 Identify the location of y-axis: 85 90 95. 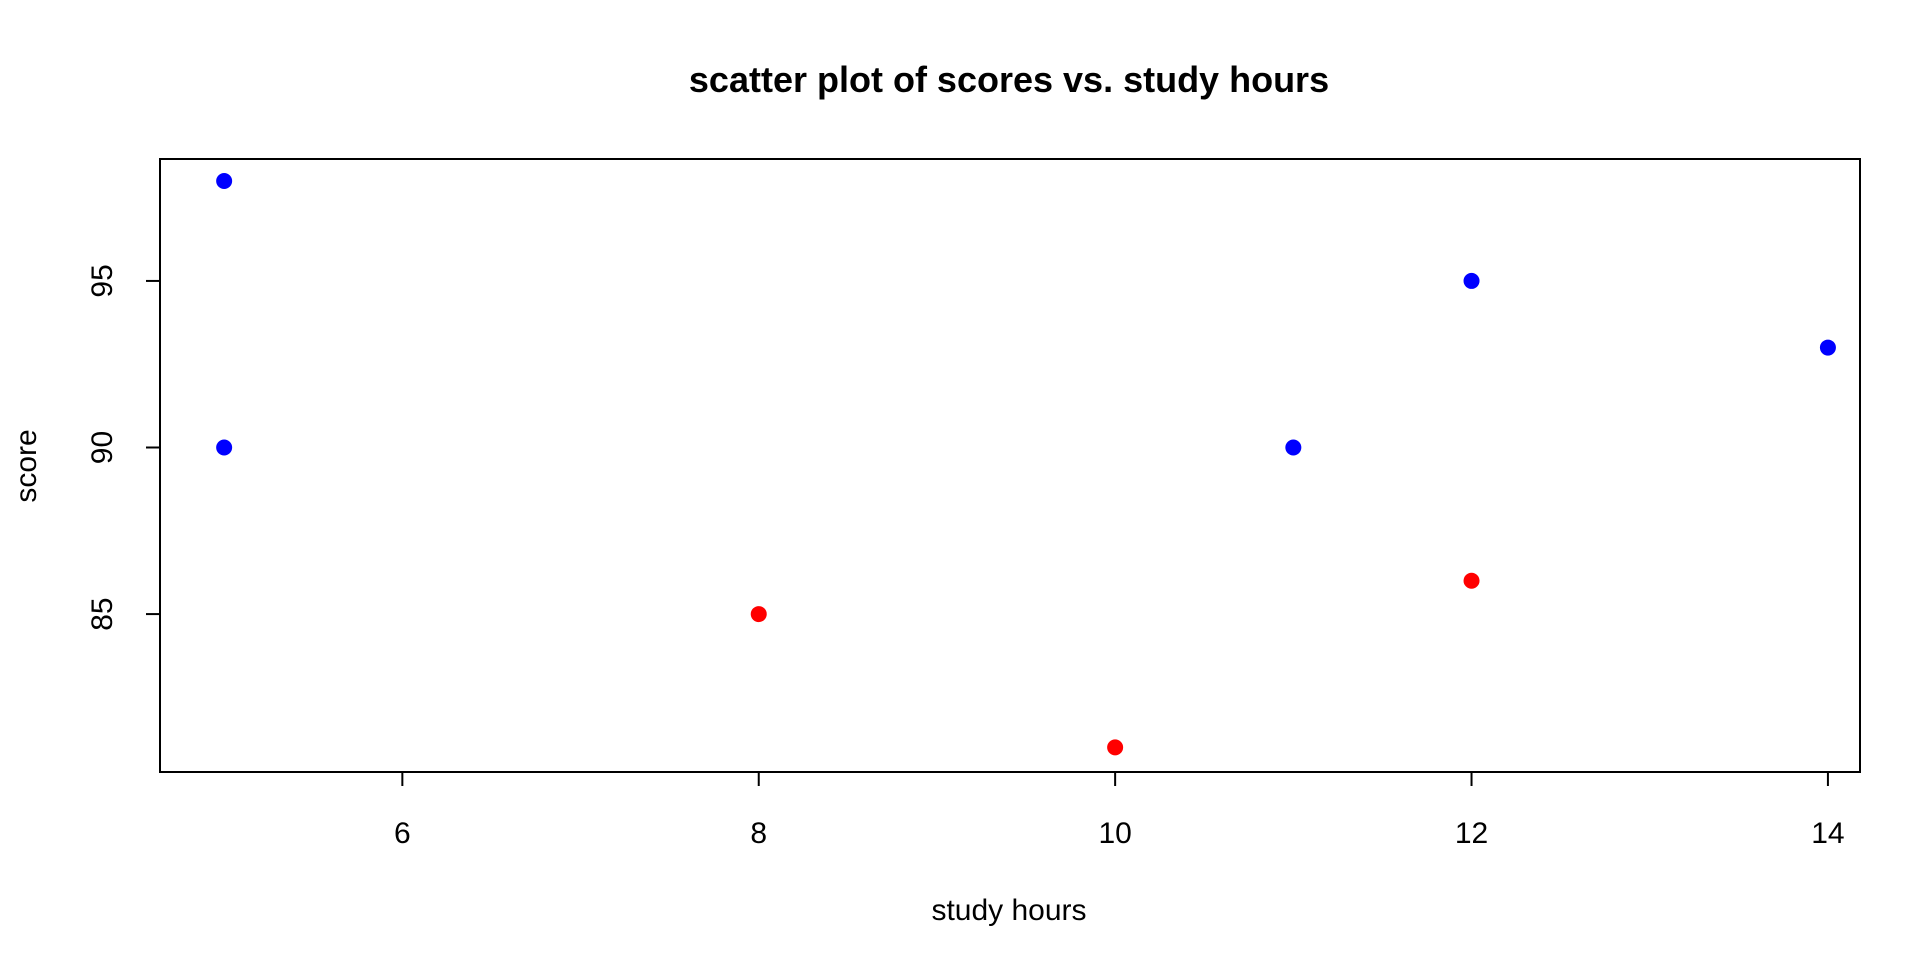
(123, 447).